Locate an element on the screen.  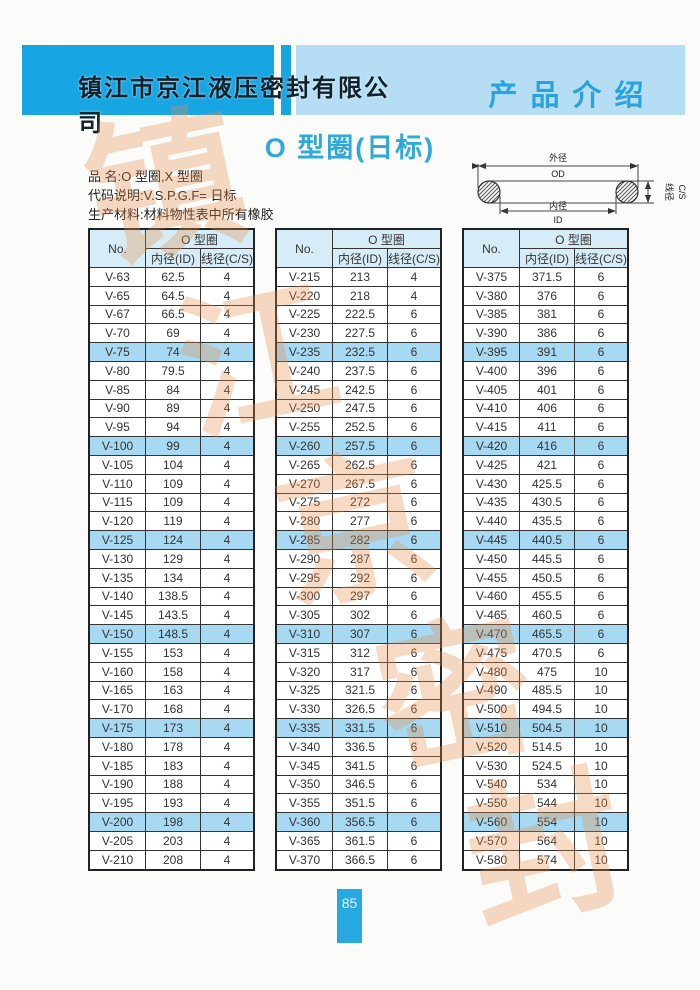
cell-no: V-190 is located at coordinates (117, 784).